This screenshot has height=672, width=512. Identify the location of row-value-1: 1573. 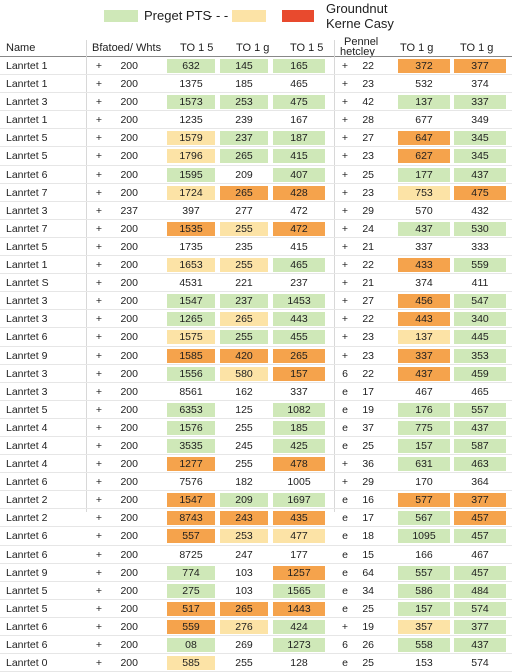
(191, 102).